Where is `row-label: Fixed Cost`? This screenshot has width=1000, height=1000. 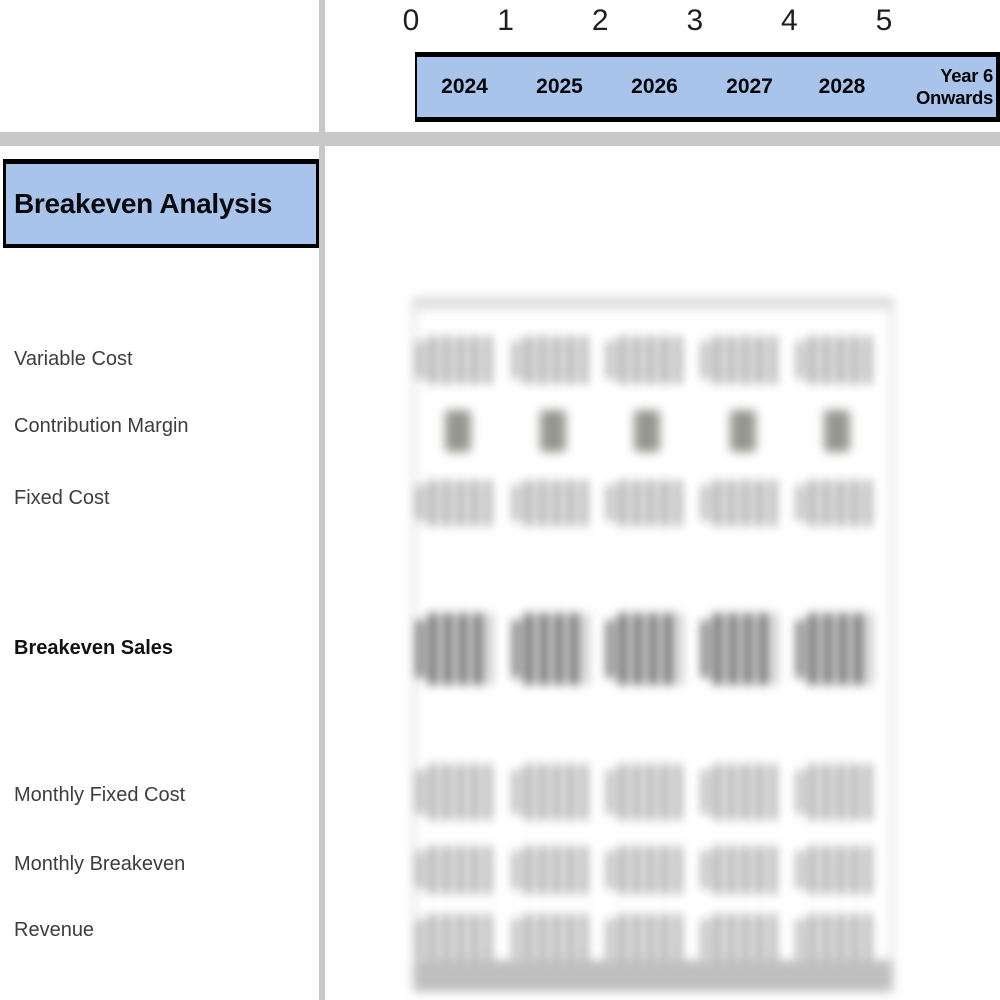 row-label: Fixed Cost is located at coordinates (62, 498).